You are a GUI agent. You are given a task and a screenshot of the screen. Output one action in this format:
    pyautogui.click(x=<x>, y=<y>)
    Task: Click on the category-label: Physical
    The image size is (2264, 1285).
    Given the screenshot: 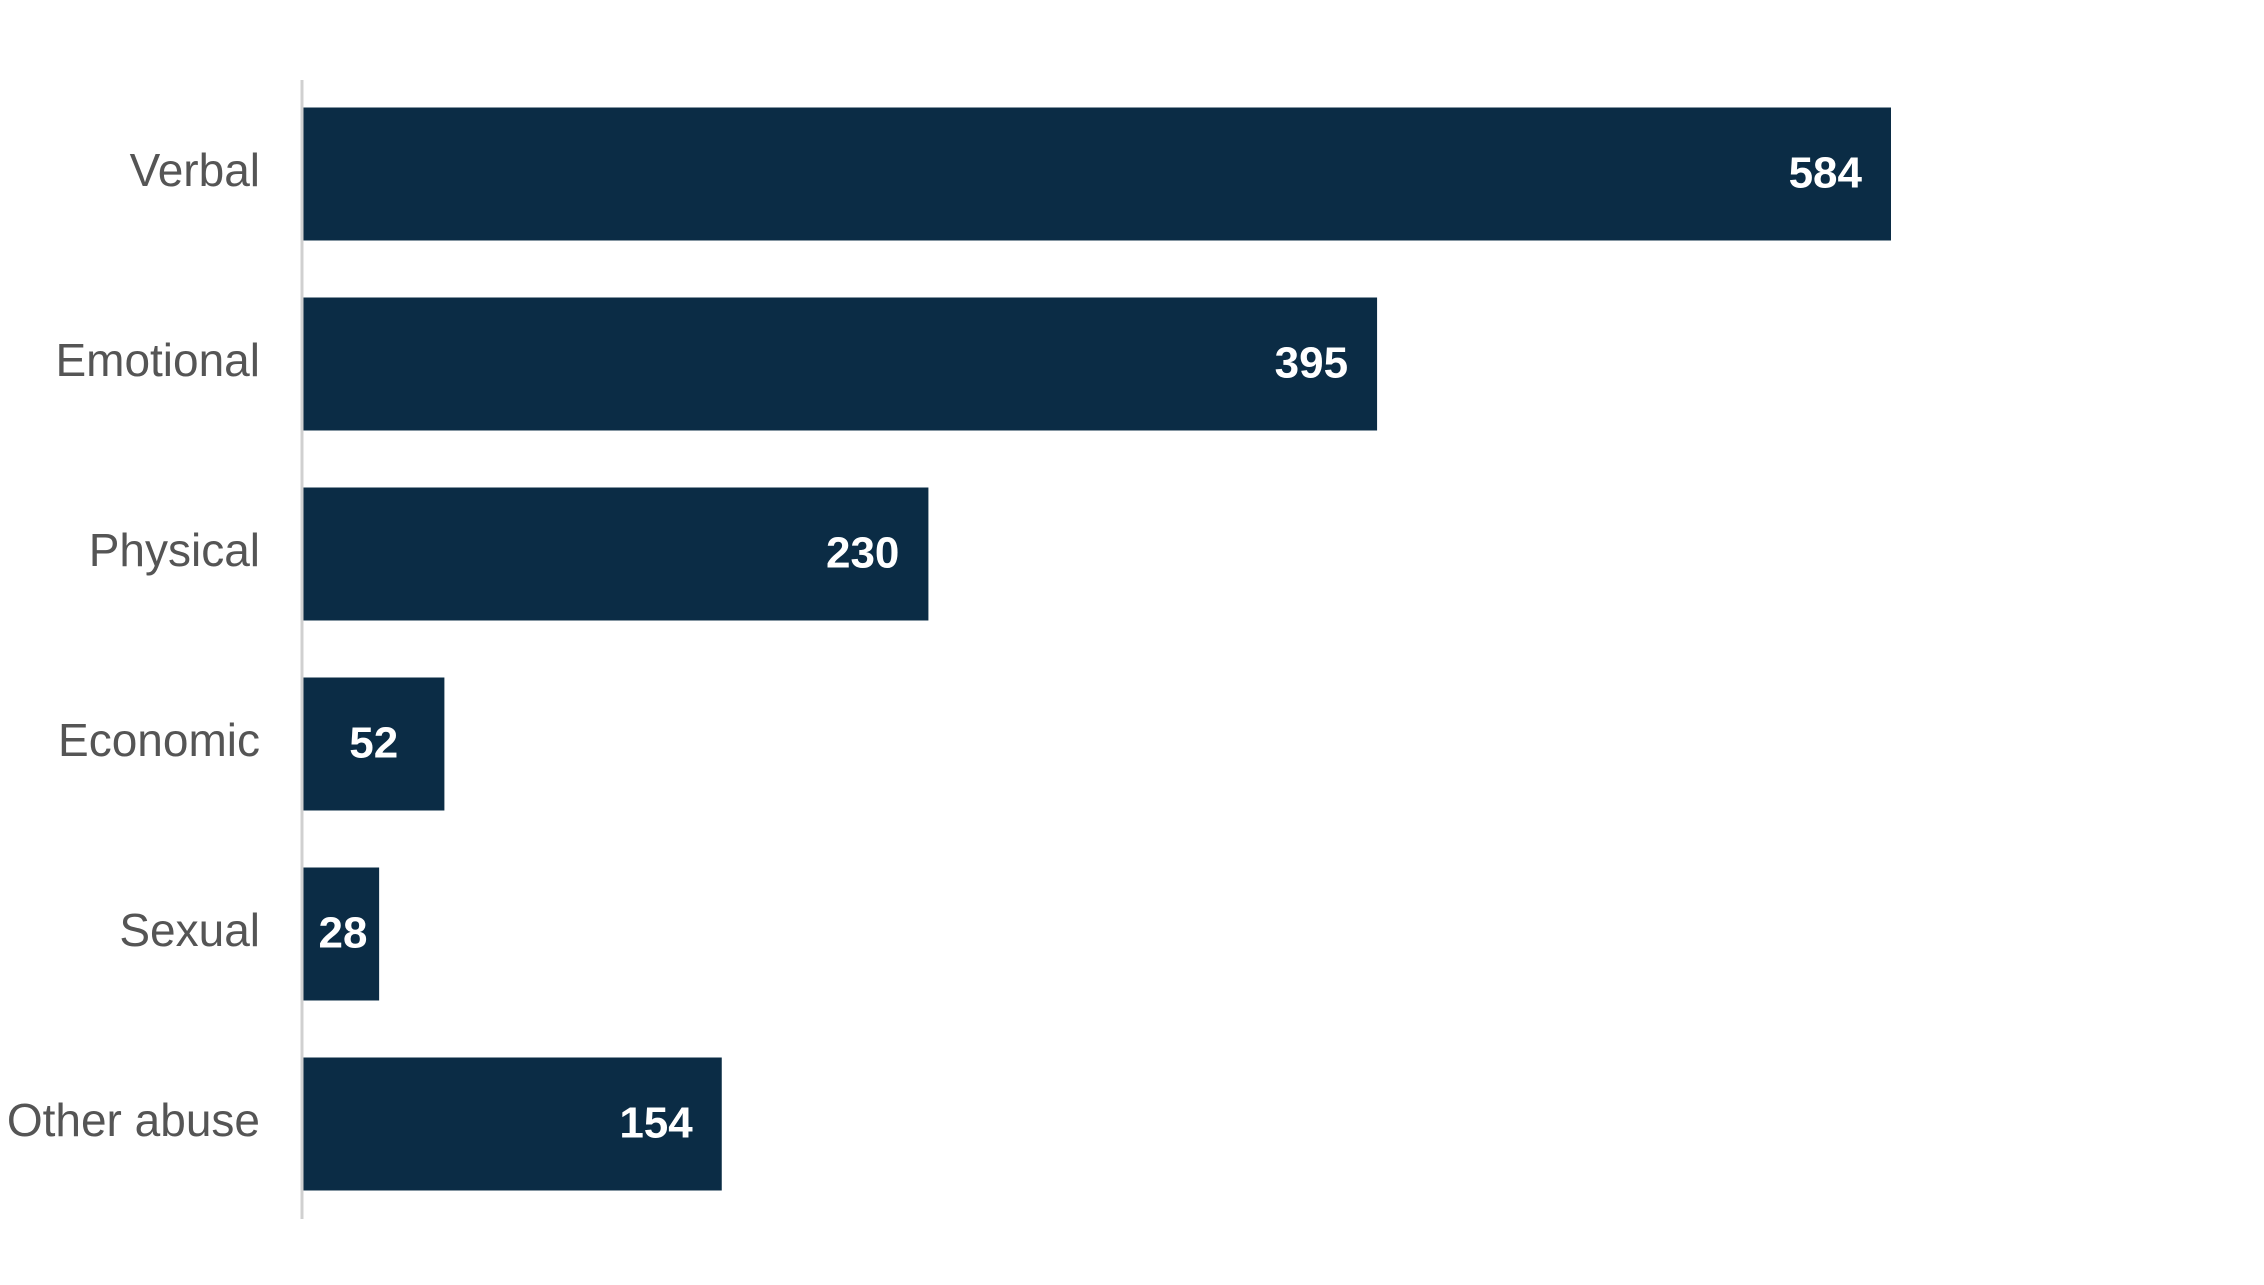 What is the action you would take?
    pyautogui.click(x=174, y=550)
    